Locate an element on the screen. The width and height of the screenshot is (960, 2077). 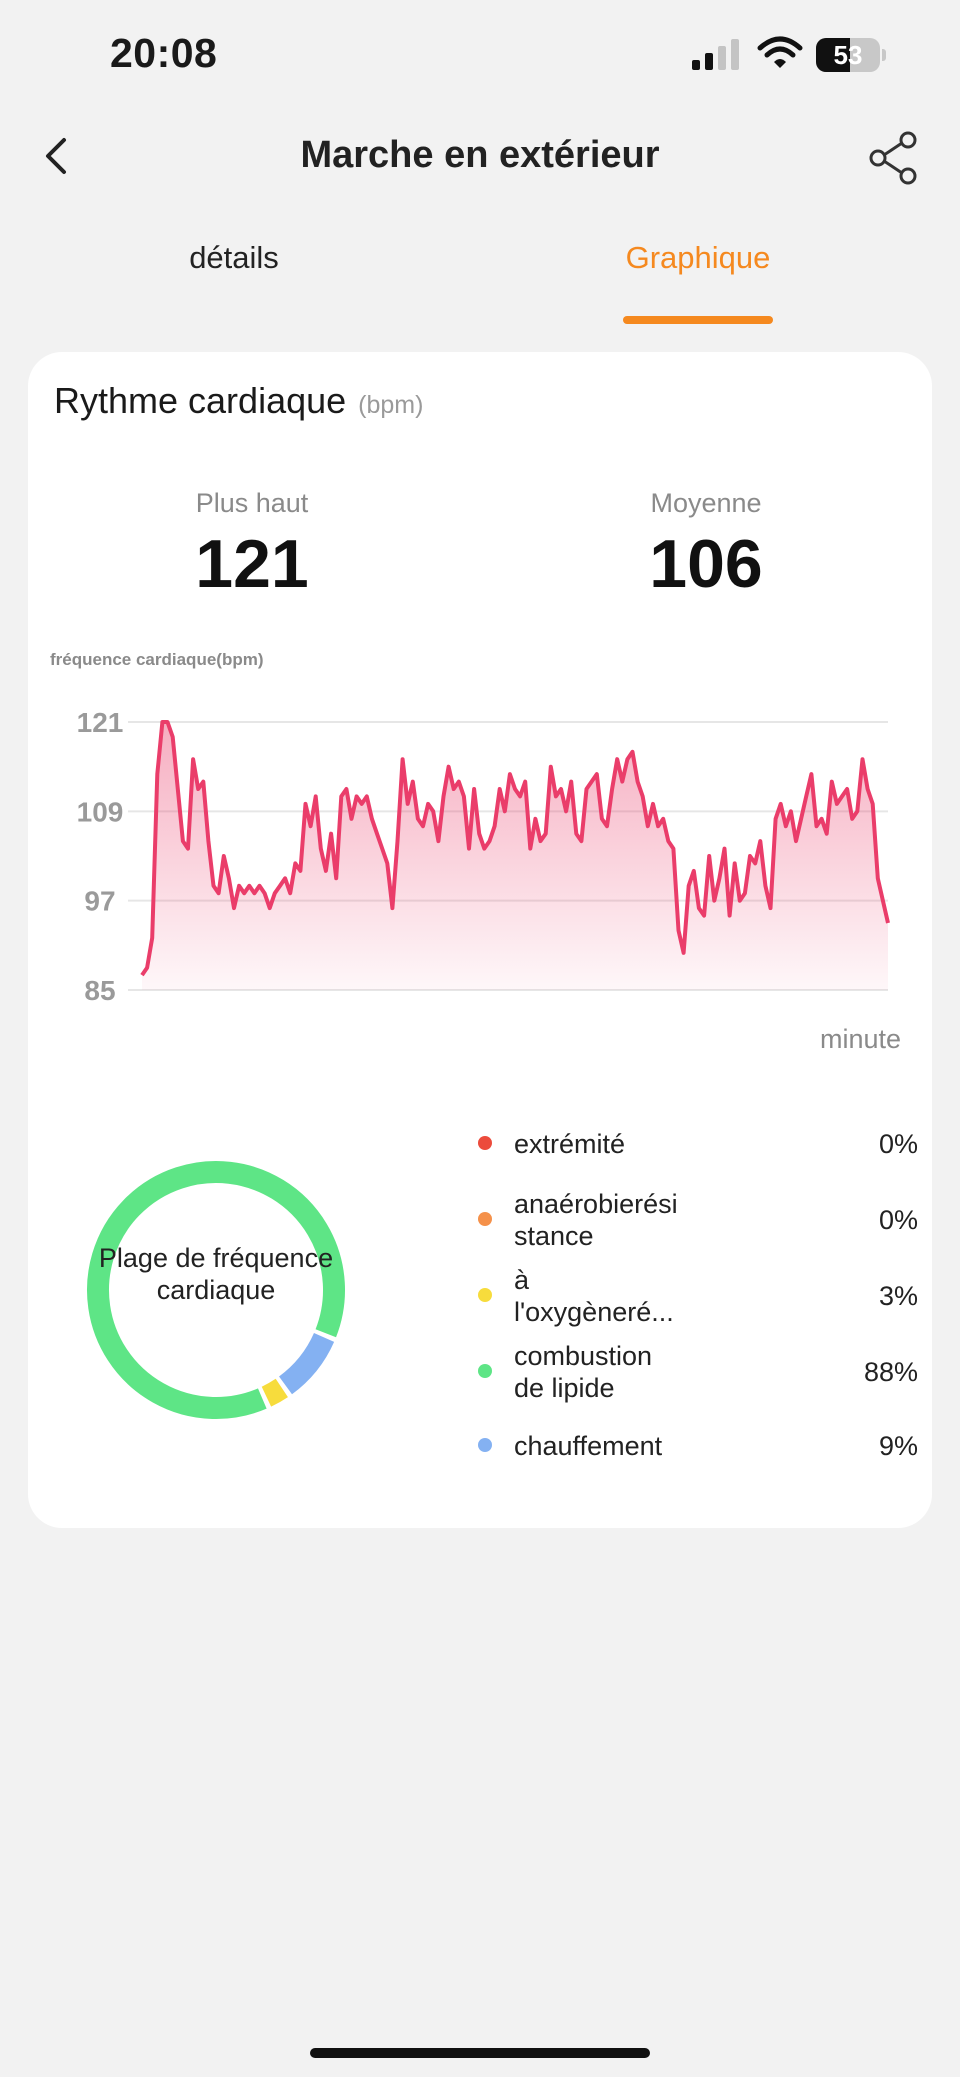
battery-level: 53 is located at coordinates (848, 55).